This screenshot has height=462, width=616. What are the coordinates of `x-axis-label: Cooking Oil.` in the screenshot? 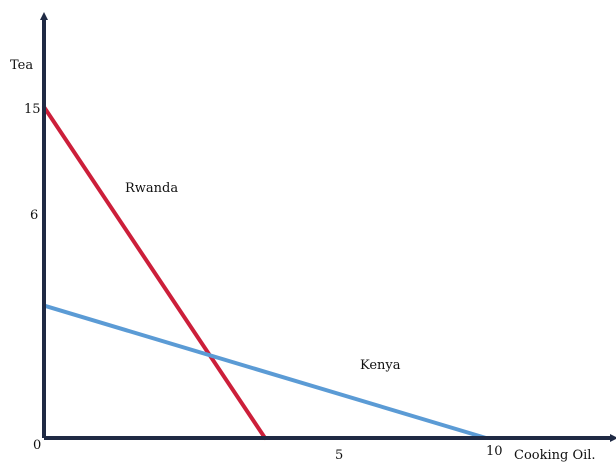 It's located at (555, 455).